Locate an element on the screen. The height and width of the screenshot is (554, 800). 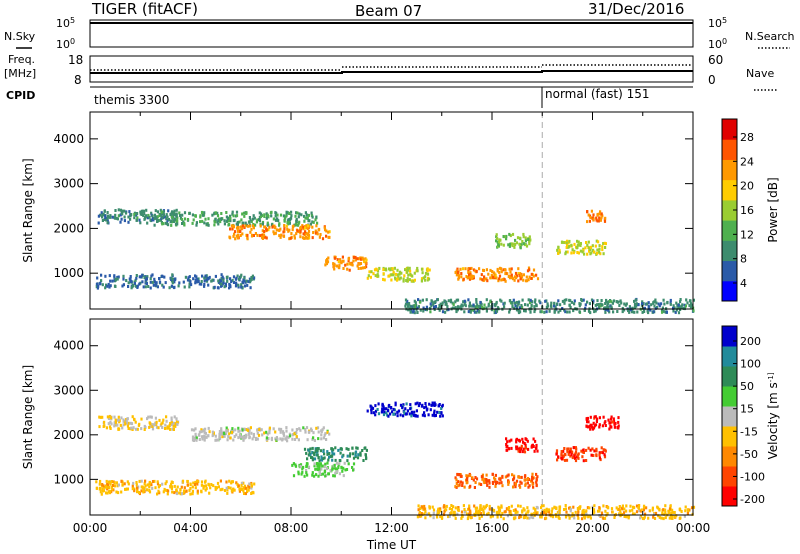
scatter-region is located at coordinates (175, 281).